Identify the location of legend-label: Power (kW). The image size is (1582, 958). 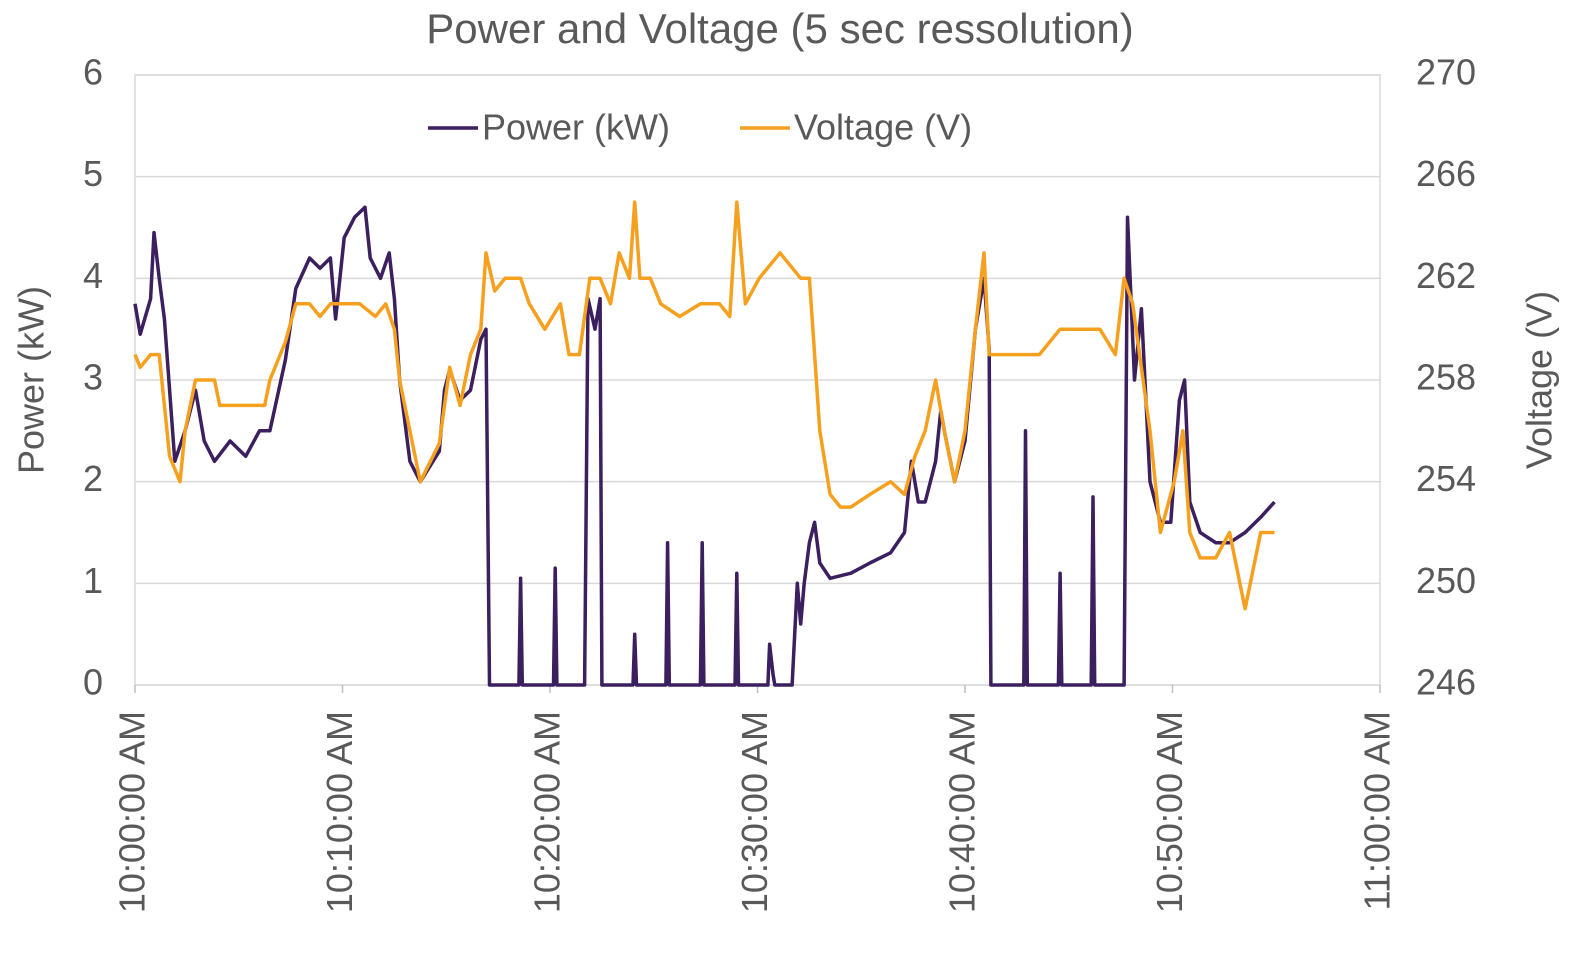
(576, 127).